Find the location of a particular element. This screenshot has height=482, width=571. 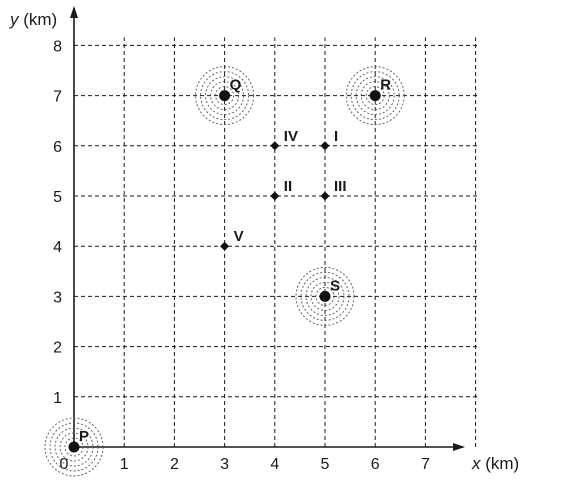

station-p-label: P is located at coordinates (84, 436).